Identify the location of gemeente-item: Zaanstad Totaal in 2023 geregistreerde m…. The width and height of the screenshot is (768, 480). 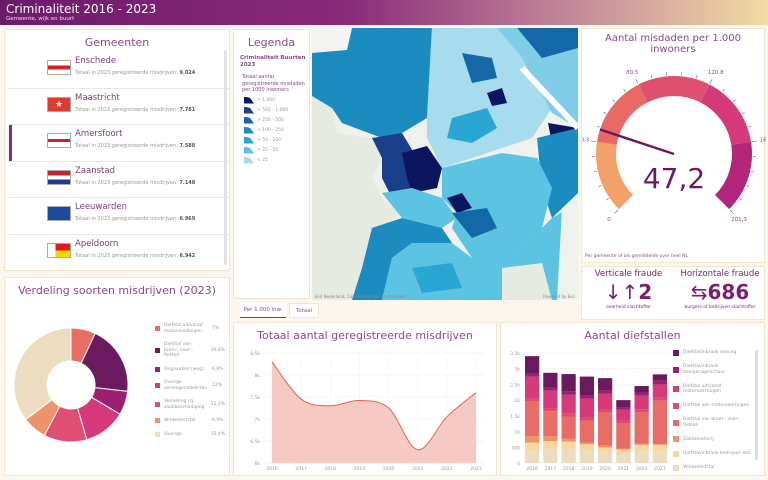
(119, 180).